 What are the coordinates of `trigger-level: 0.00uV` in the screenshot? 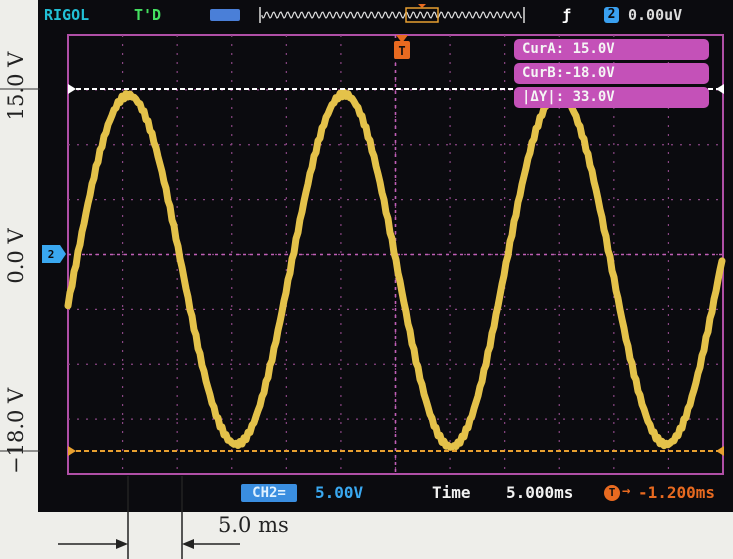 It's located at (655, 15).